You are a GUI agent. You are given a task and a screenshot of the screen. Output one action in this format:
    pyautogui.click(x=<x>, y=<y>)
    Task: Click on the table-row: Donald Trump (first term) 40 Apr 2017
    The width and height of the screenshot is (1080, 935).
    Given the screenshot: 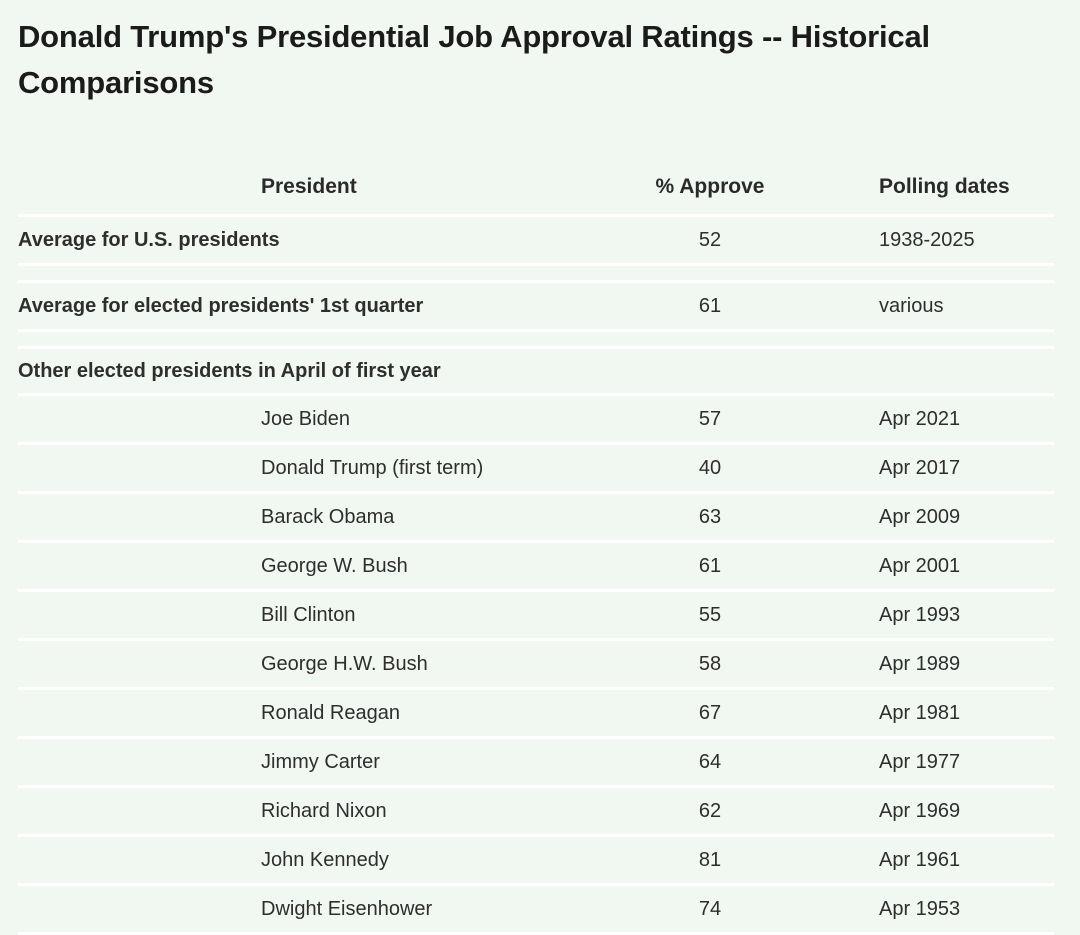 What is the action you would take?
    pyautogui.click(x=536, y=468)
    